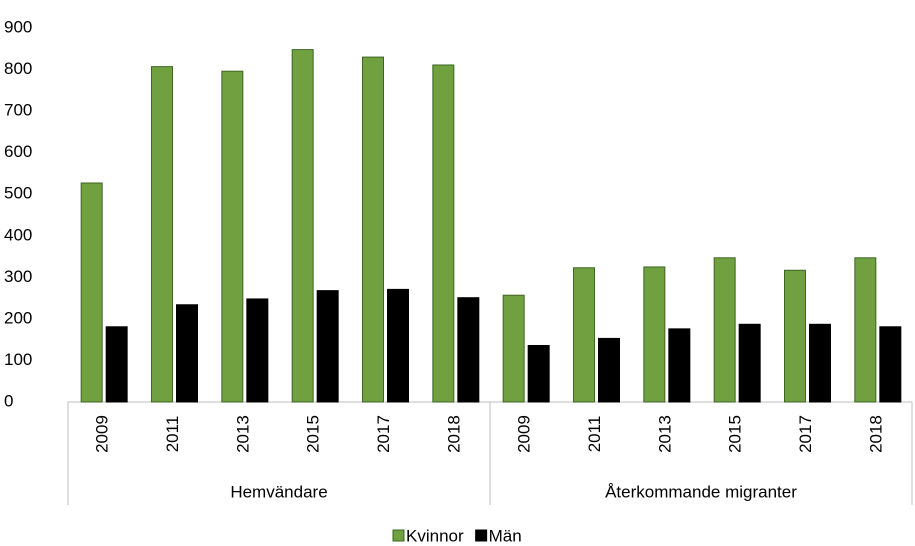  Describe the element at coordinates (18, 359) in the screenshot. I see `y-tick-label: 100` at that location.